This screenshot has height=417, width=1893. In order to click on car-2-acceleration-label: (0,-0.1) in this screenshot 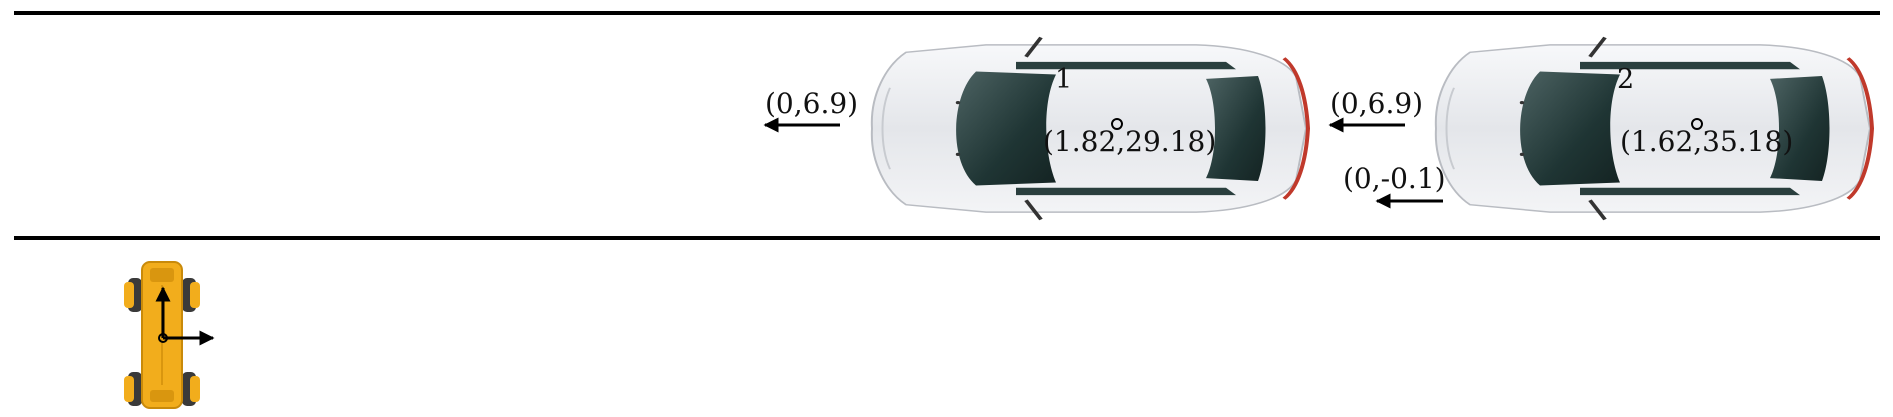, I will do `click(1394, 178)`.